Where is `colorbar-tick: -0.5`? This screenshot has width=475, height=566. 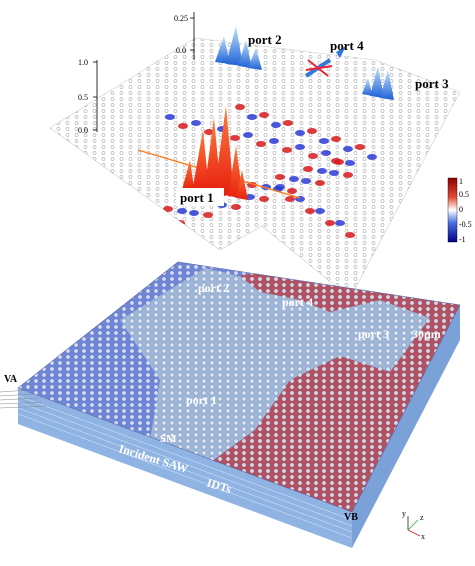
colorbar-tick: -0.5 is located at coordinates (465, 224).